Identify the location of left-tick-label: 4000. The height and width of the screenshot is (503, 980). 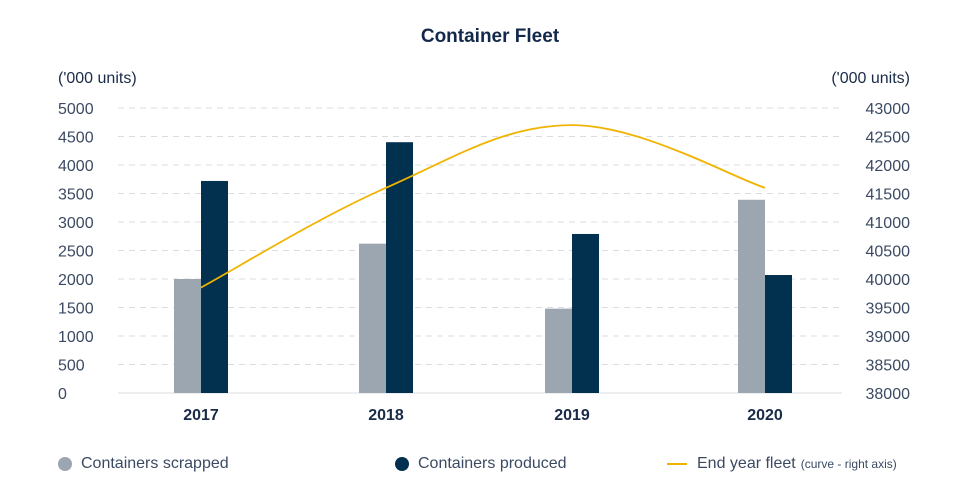
(76, 166).